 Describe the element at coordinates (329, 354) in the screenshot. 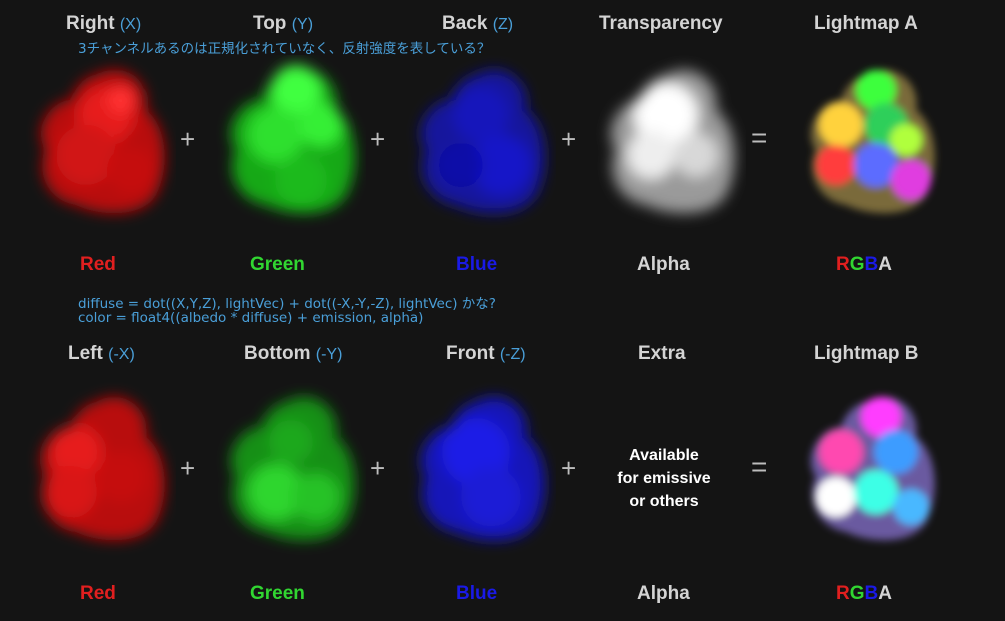

I see `header-bottom-axis: (-Y)` at that location.